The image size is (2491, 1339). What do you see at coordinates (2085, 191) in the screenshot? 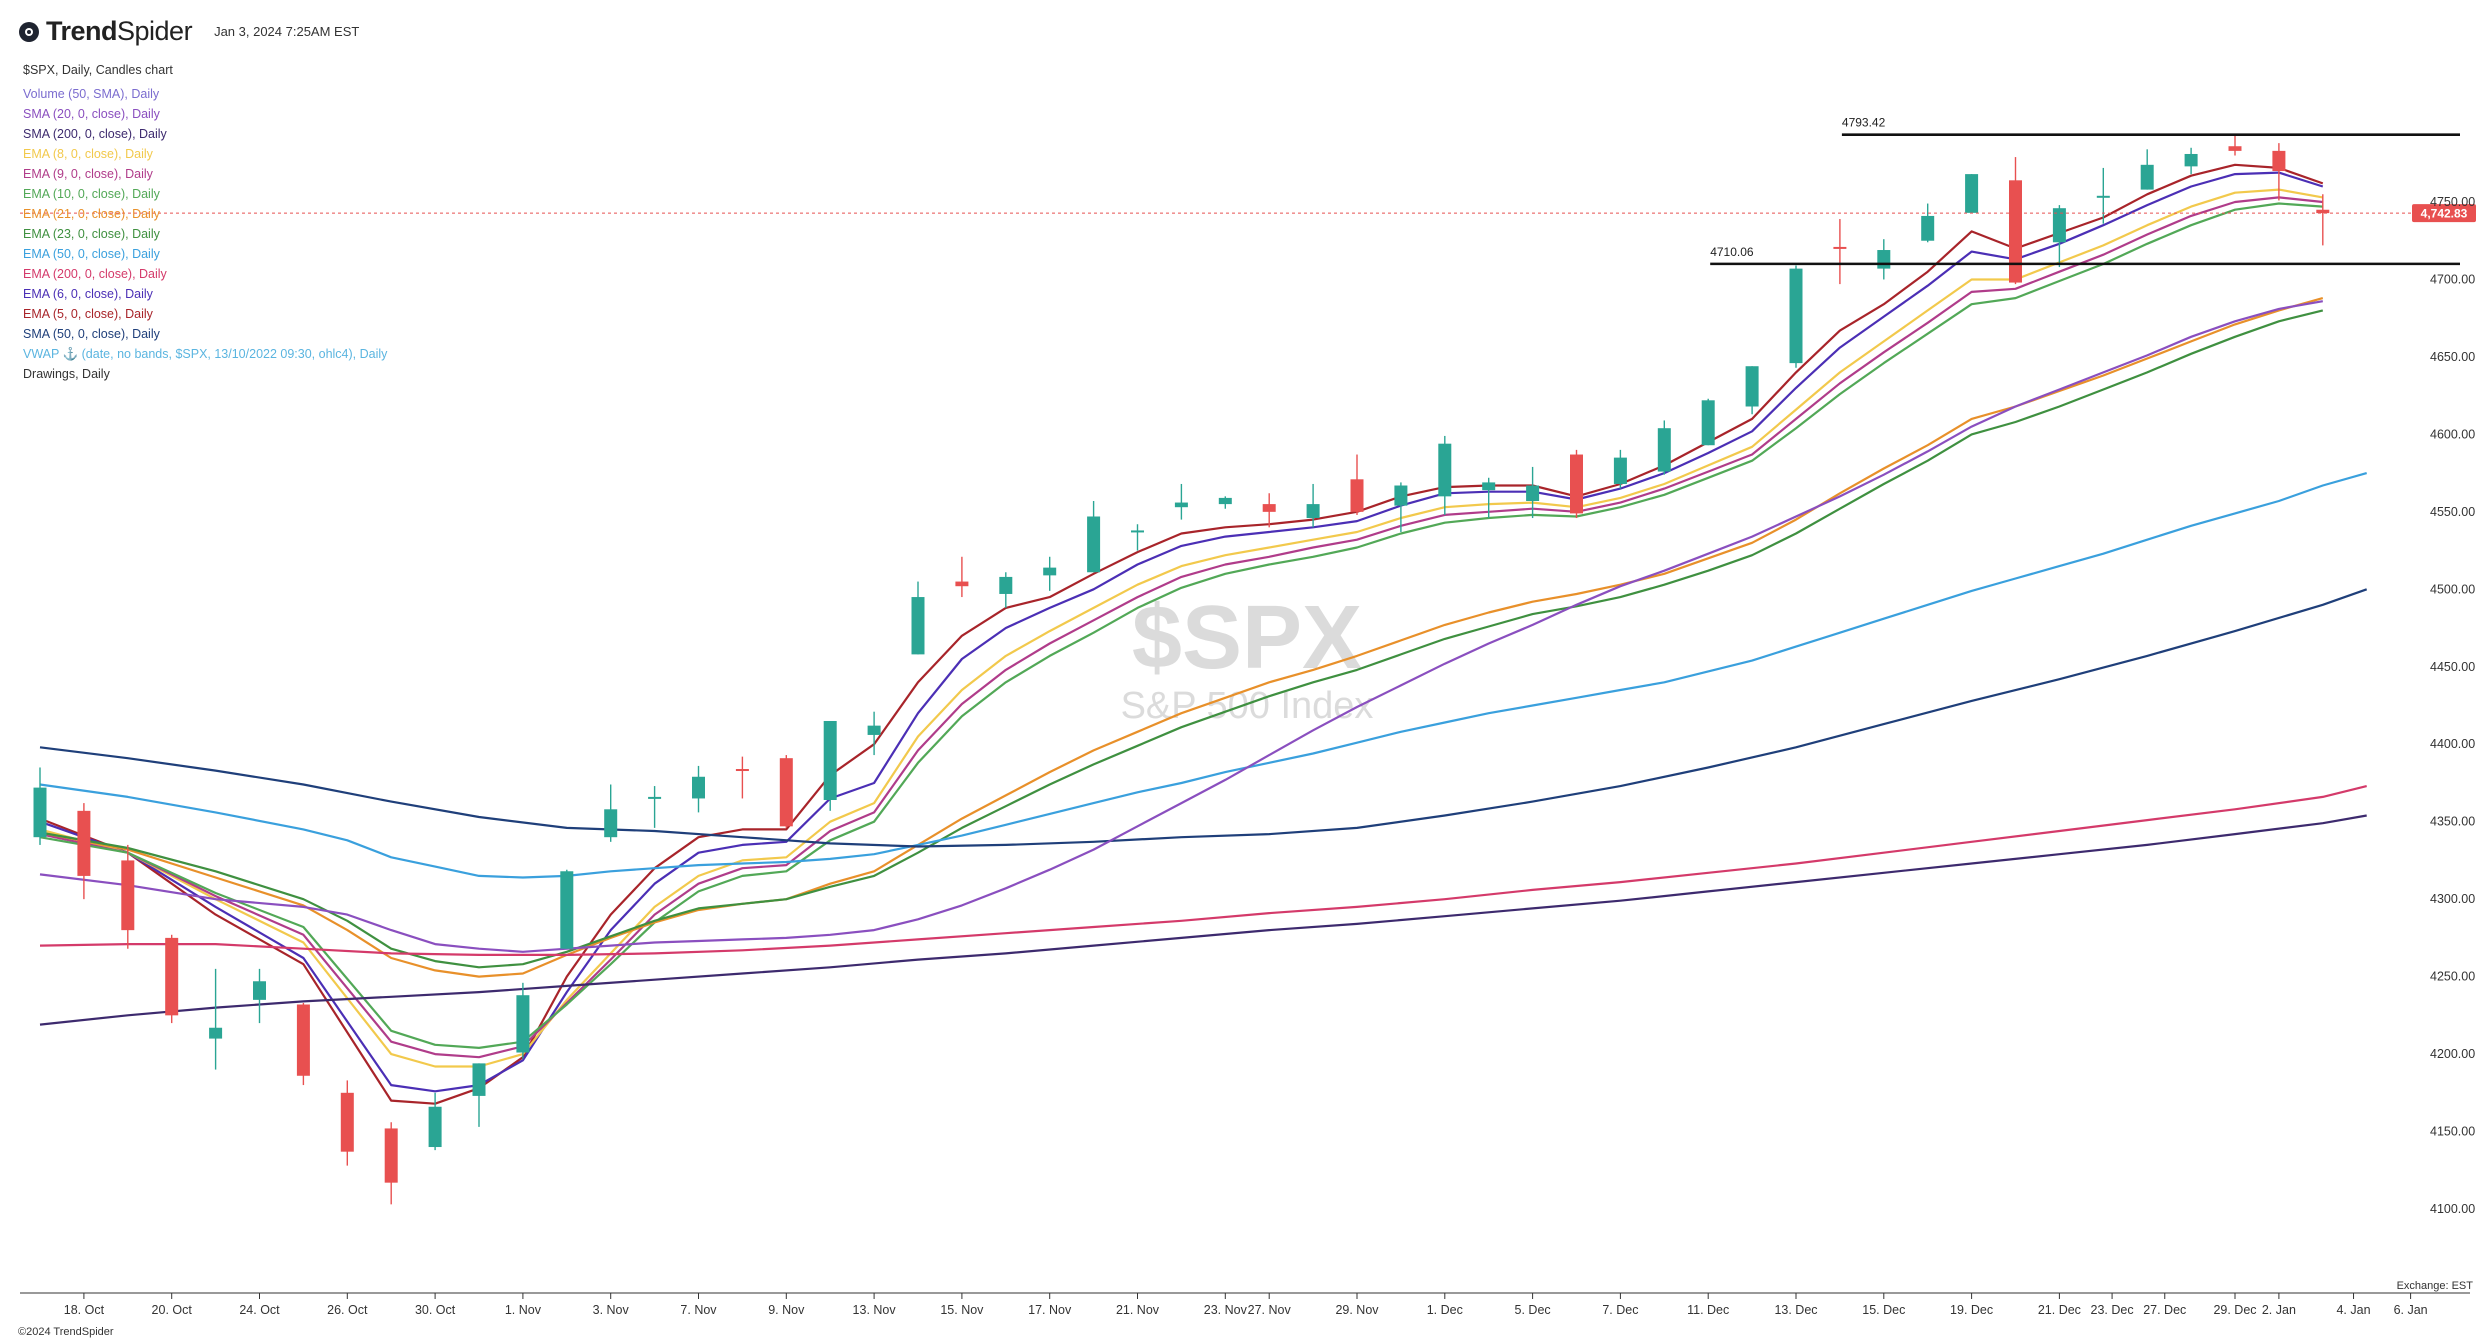
I see `horizontal-level-drawings: 4793.42 4710.06` at bounding box center [2085, 191].